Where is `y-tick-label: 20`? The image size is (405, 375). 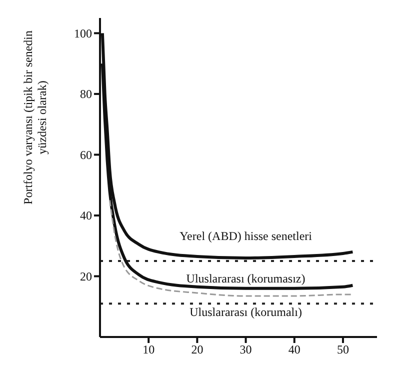 y-tick-label: 20 is located at coordinates (86, 277).